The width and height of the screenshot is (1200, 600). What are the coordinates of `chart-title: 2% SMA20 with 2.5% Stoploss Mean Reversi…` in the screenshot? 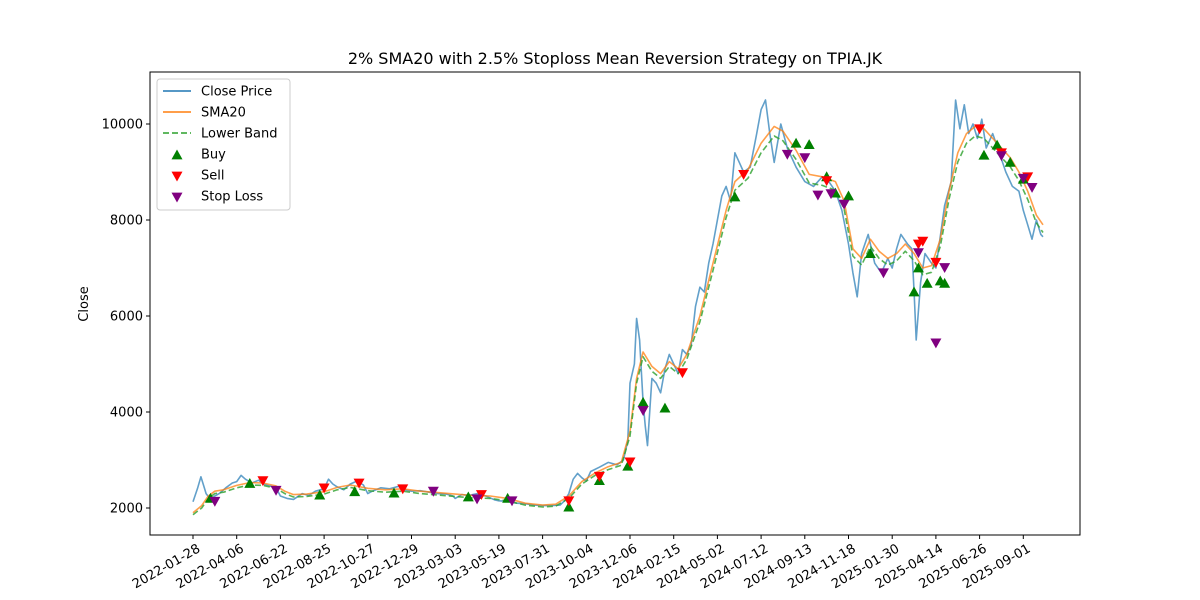 It's located at (615, 58).